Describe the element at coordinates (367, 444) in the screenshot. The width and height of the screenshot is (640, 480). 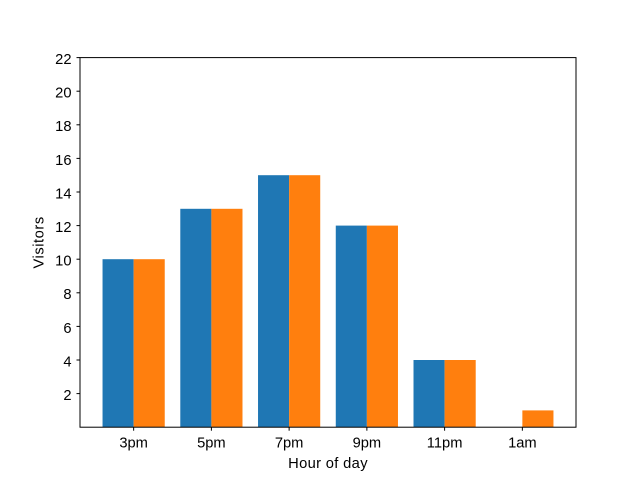
I see `svg-text: 9pm` at that location.